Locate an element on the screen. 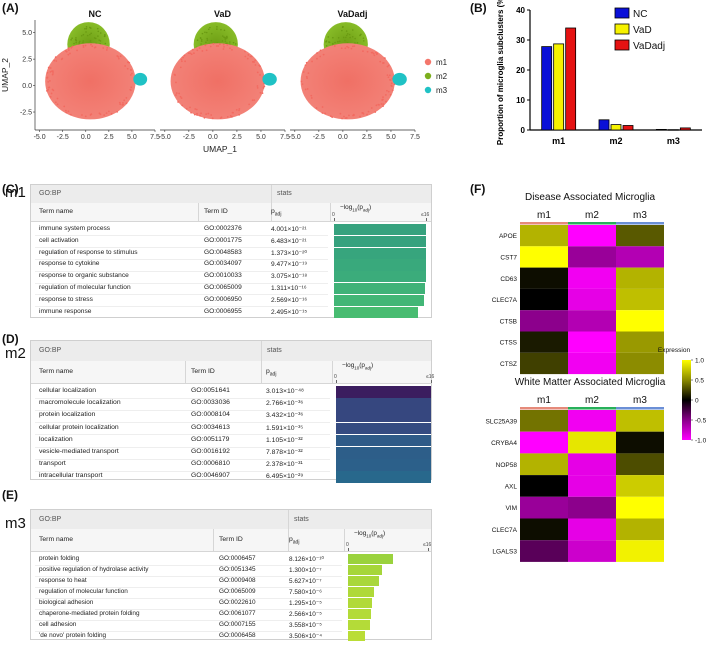 This screenshot has width=709, height=646. axis-min-label: 0 is located at coordinates (335, 377).